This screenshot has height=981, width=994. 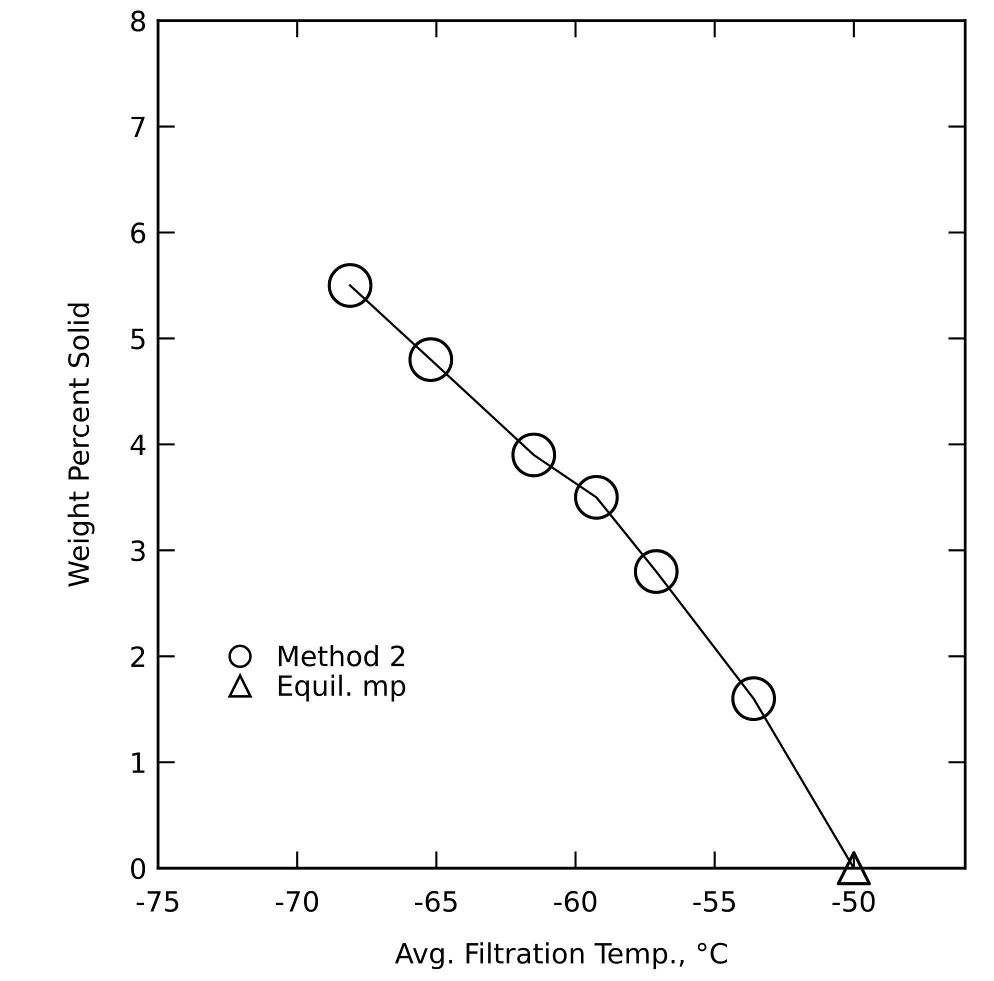 What do you see at coordinates (137, 656) in the screenshot?
I see `y-tick-label: 2` at bounding box center [137, 656].